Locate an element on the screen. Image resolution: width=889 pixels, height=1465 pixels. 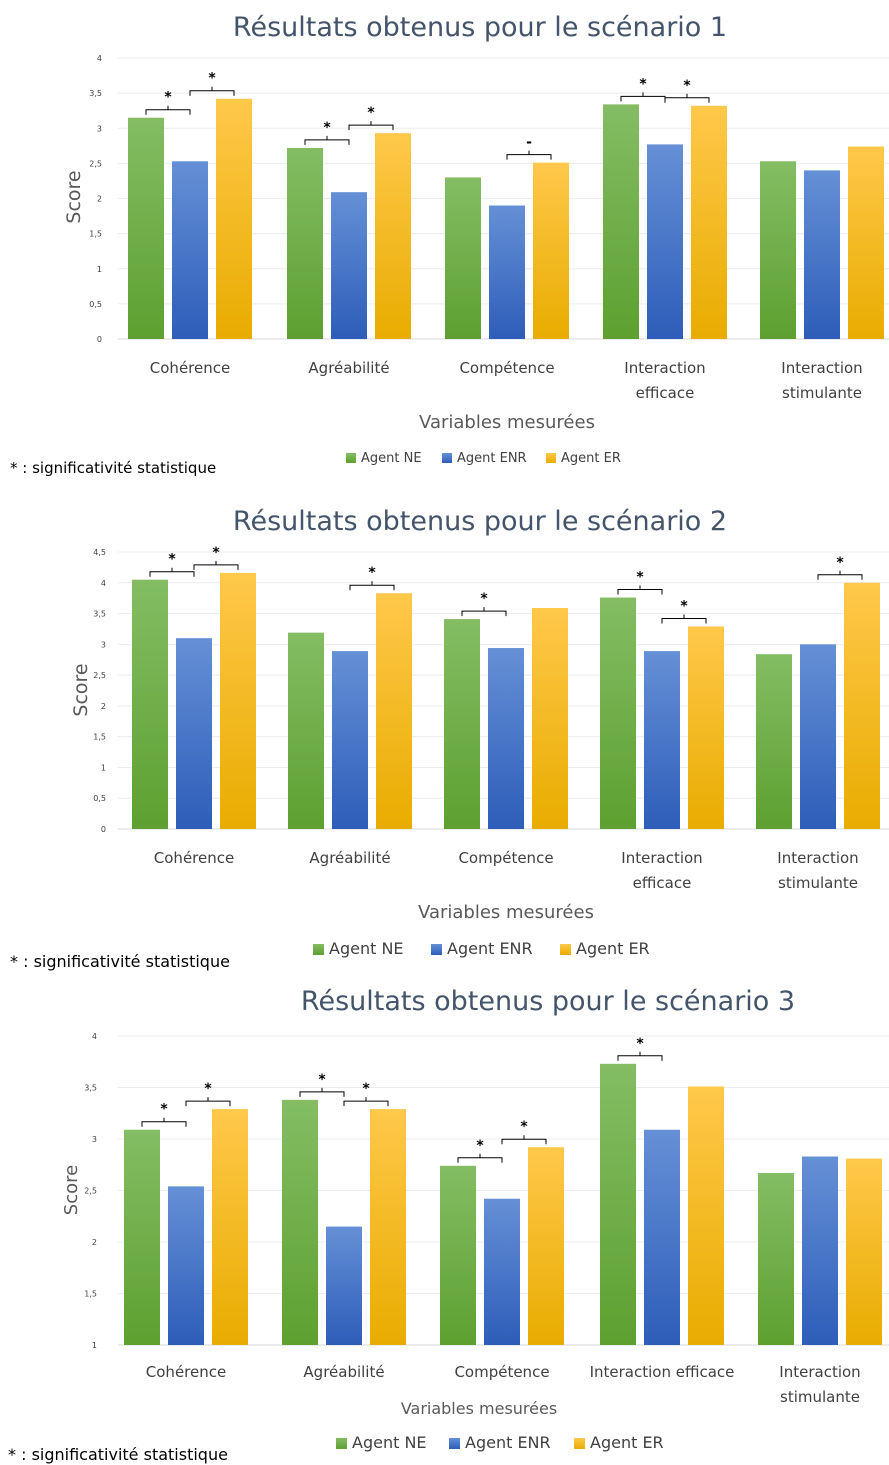
y-tick-label: 1,5 is located at coordinates (95, 234).